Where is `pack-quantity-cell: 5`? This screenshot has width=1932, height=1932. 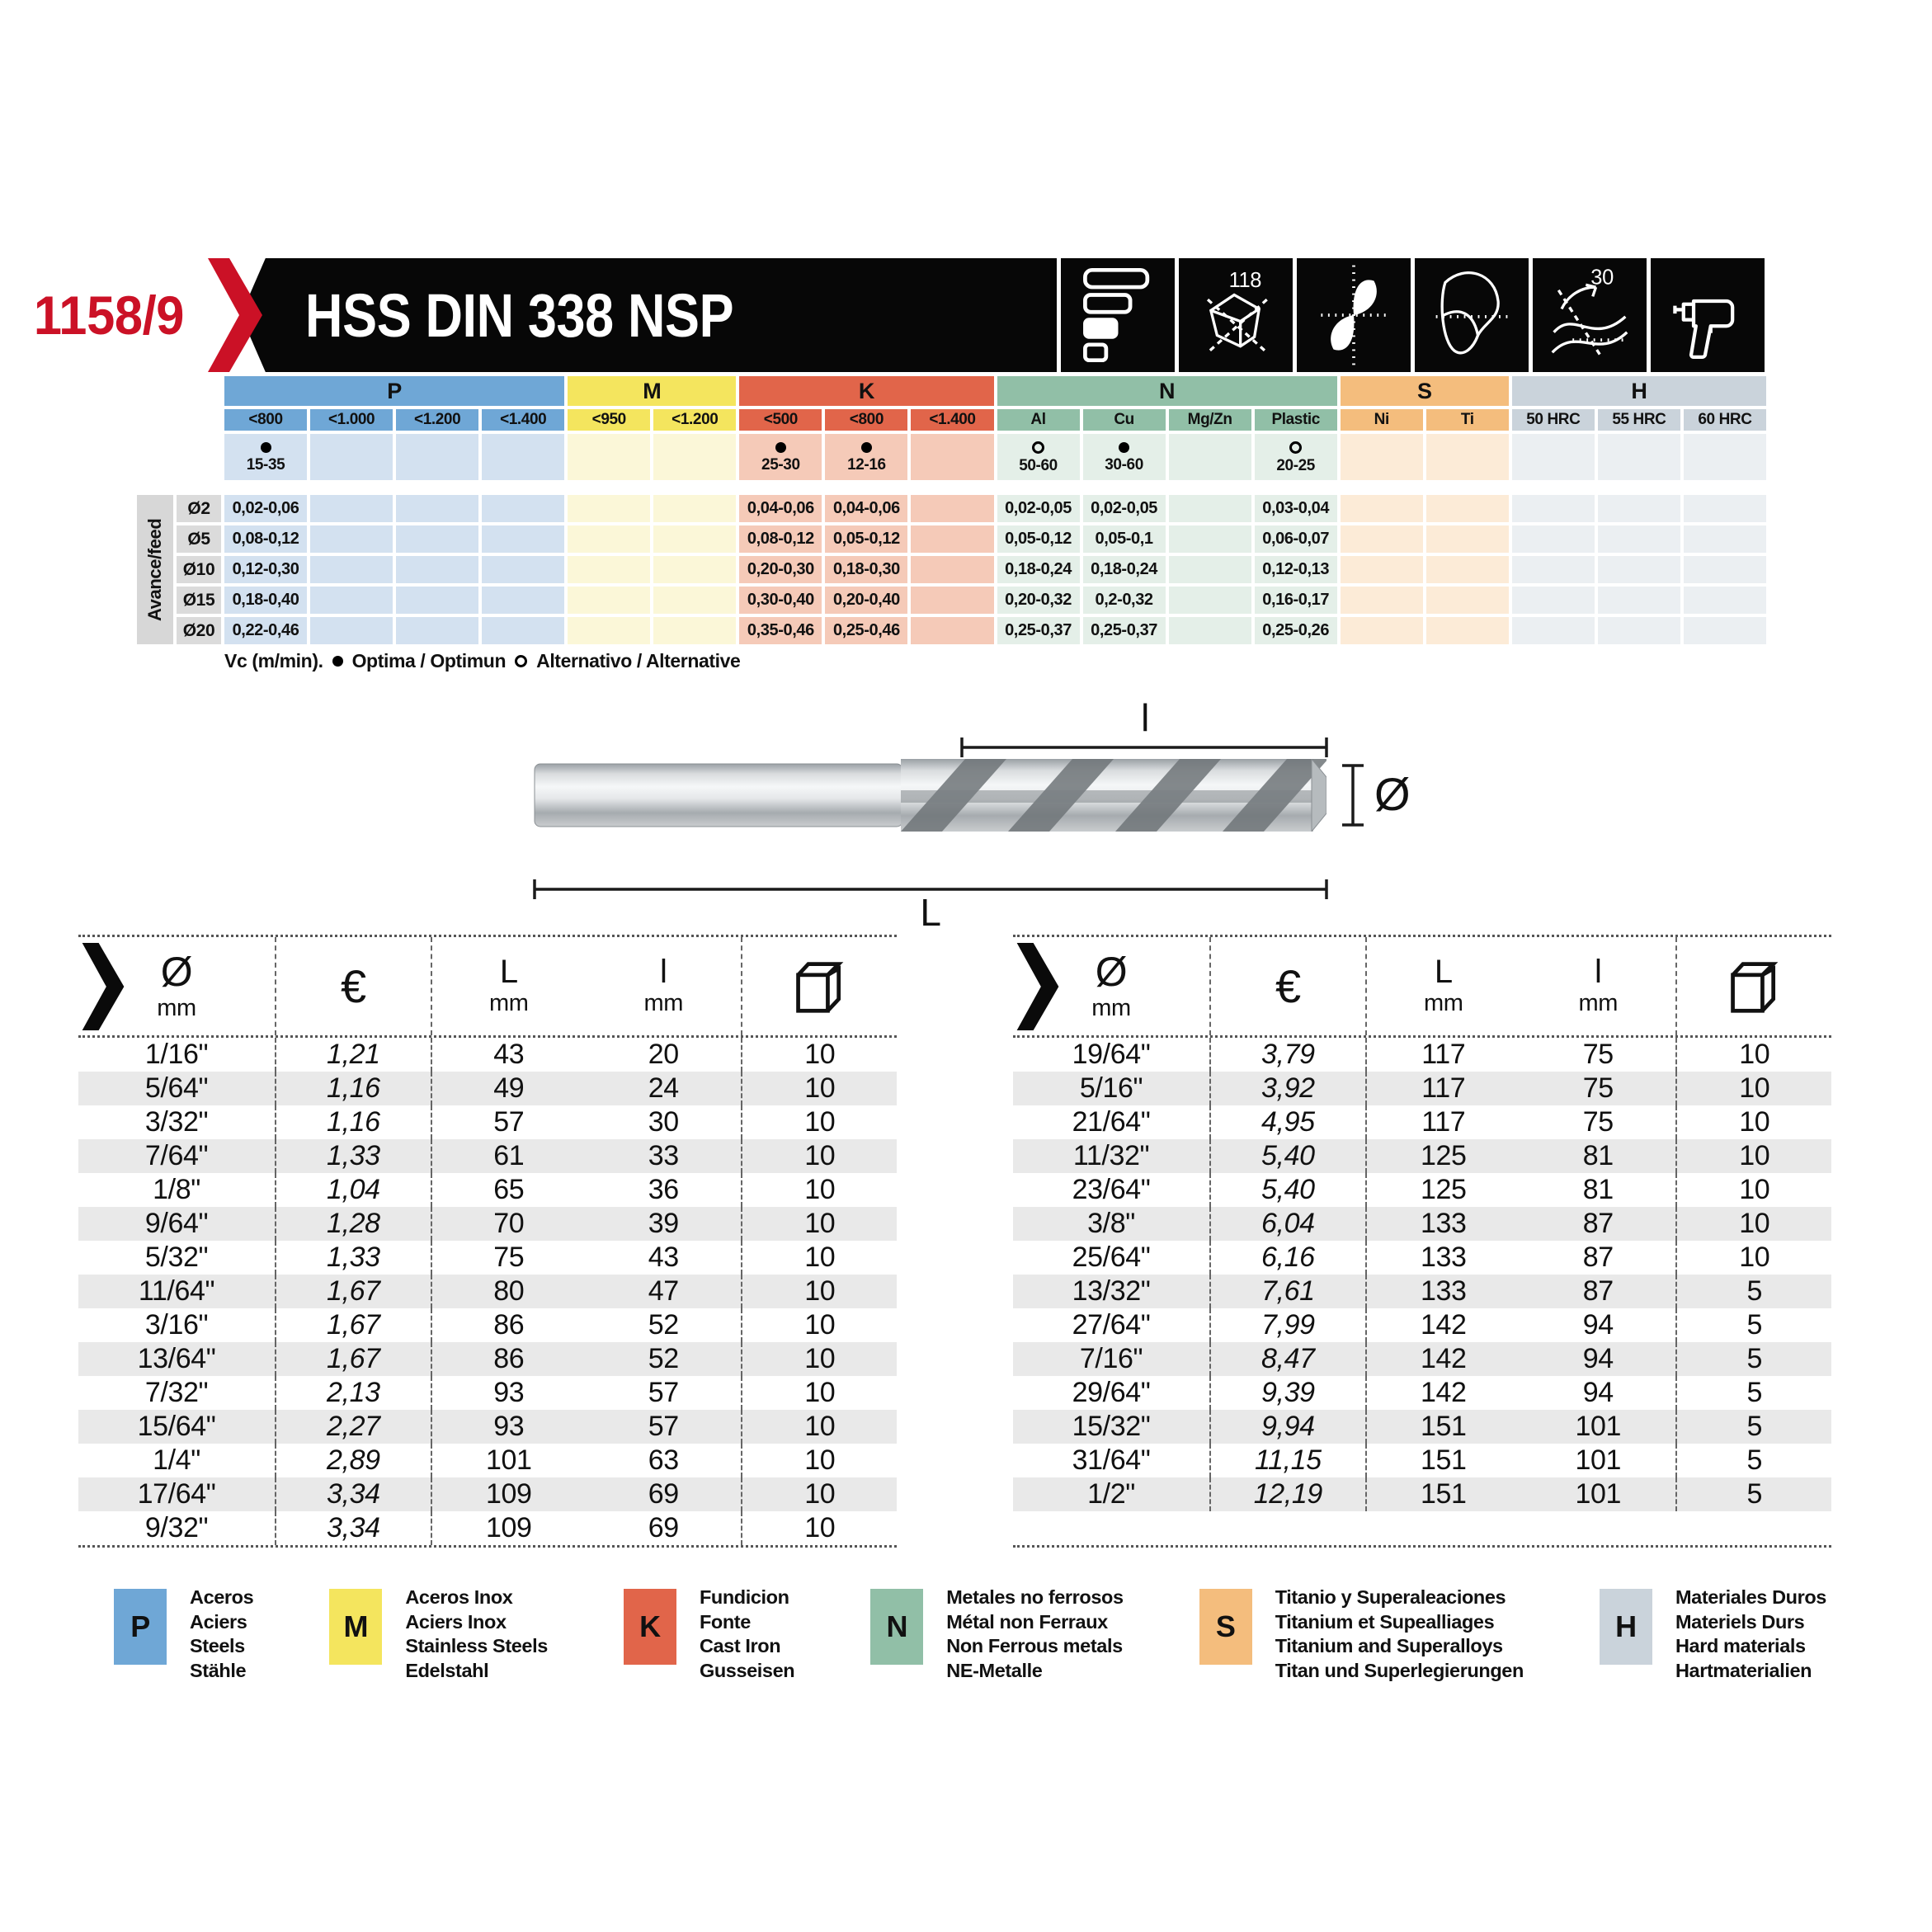
pack-quantity-cell: 5 is located at coordinates (1753, 1461).